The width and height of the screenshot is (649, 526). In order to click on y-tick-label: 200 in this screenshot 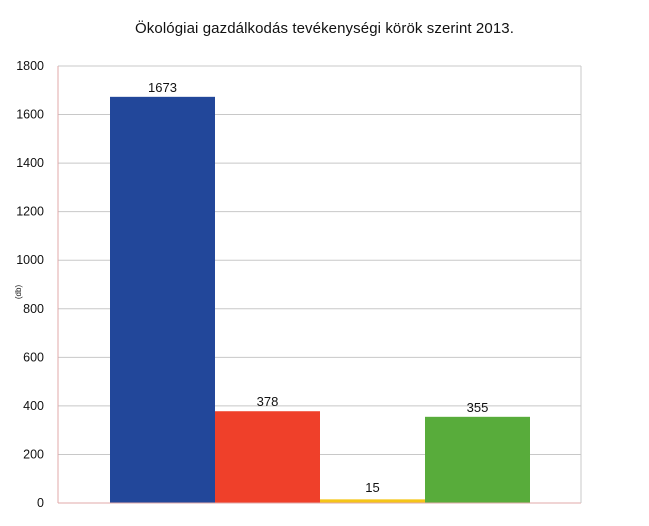, I will do `click(33, 454)`.